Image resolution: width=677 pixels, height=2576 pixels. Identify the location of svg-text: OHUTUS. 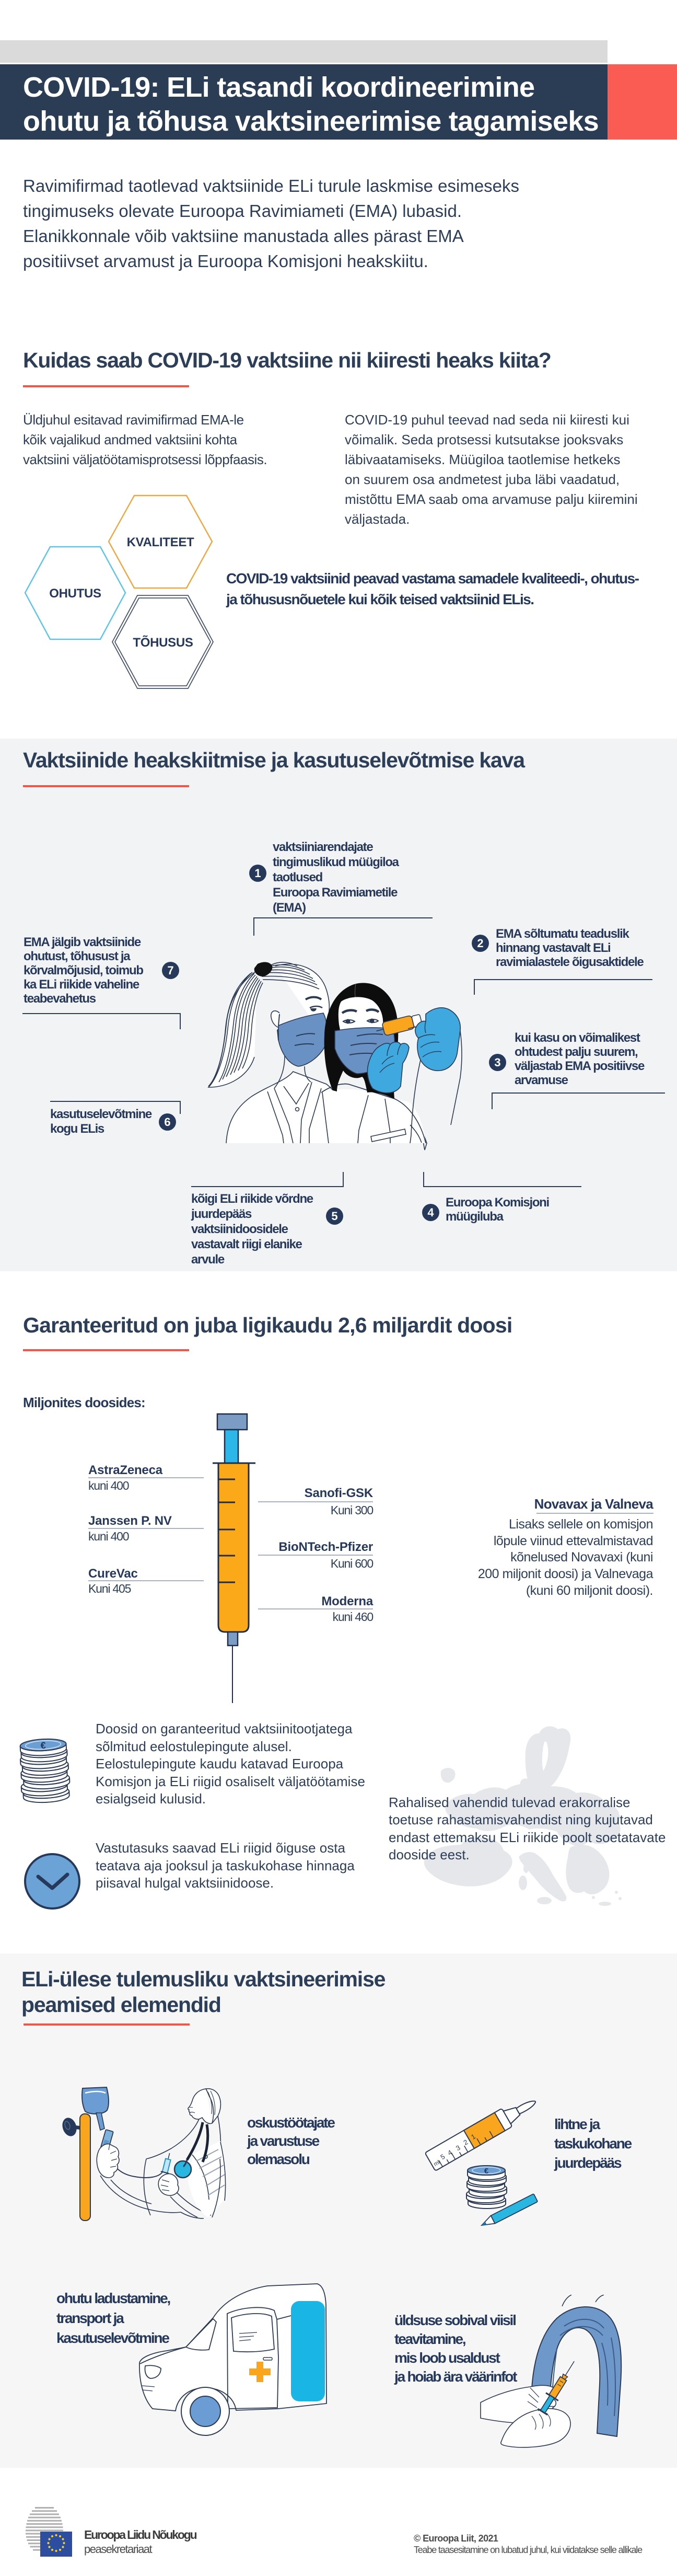
(75, 593).